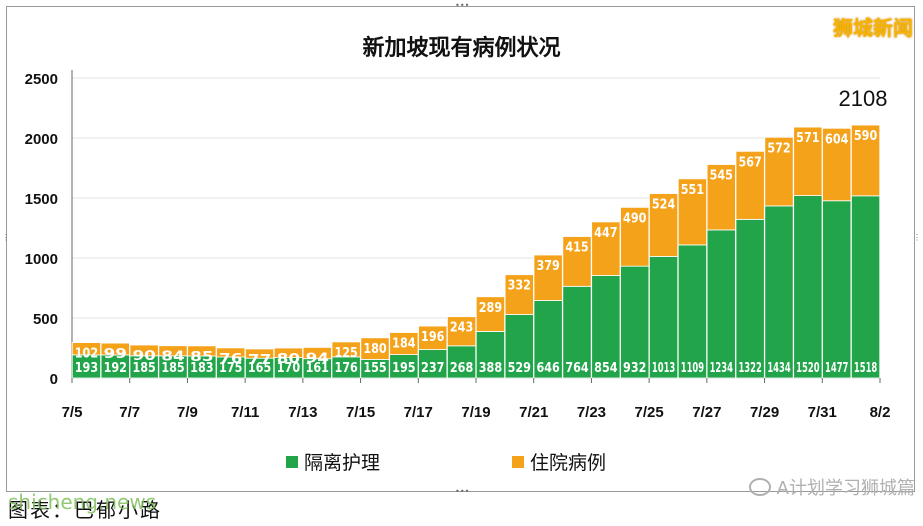 This screenshot has width=923, height=526. I want to click on wechat-account: A计划学习狮城篇, so click(831, 487).